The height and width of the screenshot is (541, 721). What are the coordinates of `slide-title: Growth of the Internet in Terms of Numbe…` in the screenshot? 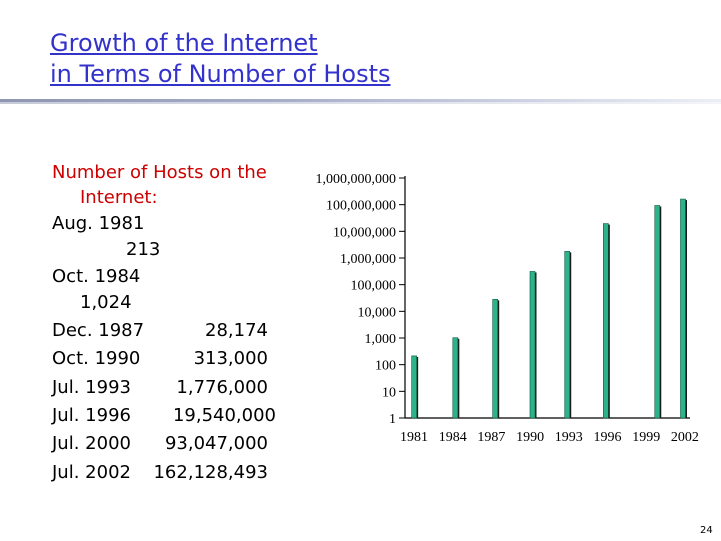 It's located at (220, 59).